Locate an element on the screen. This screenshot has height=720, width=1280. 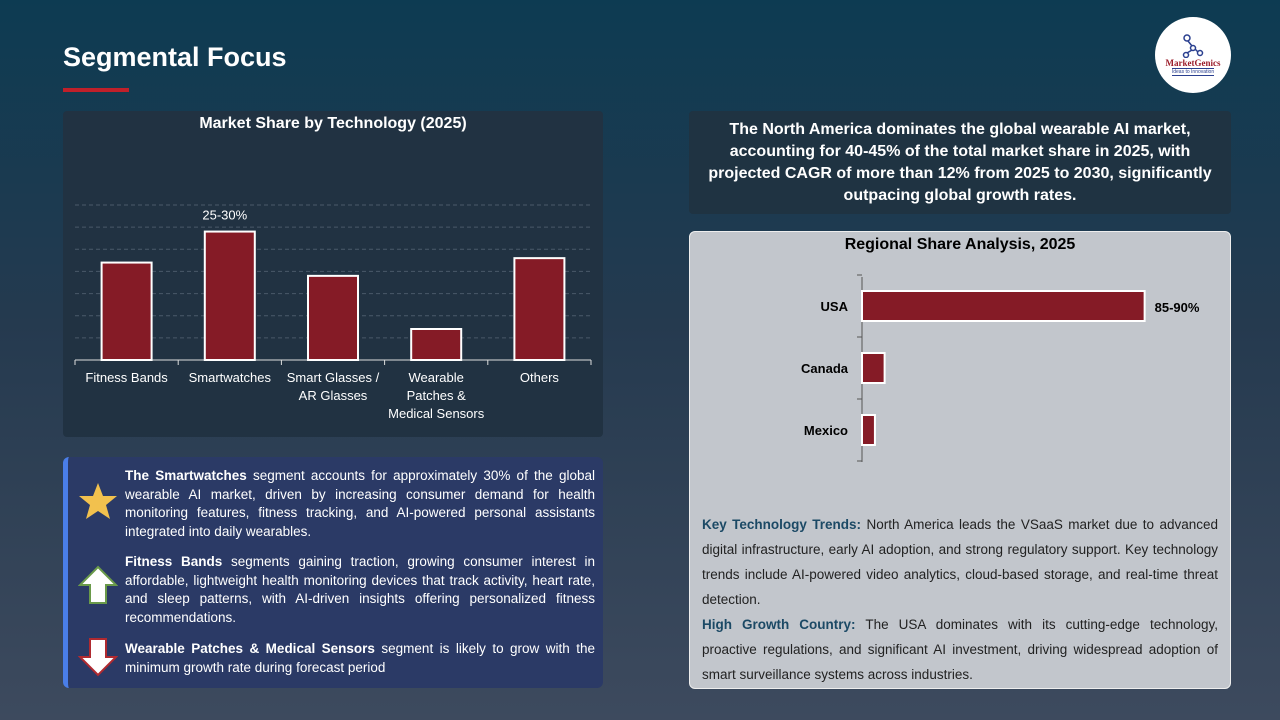
data-label: 25-30% is located at coordinates (224, 215).